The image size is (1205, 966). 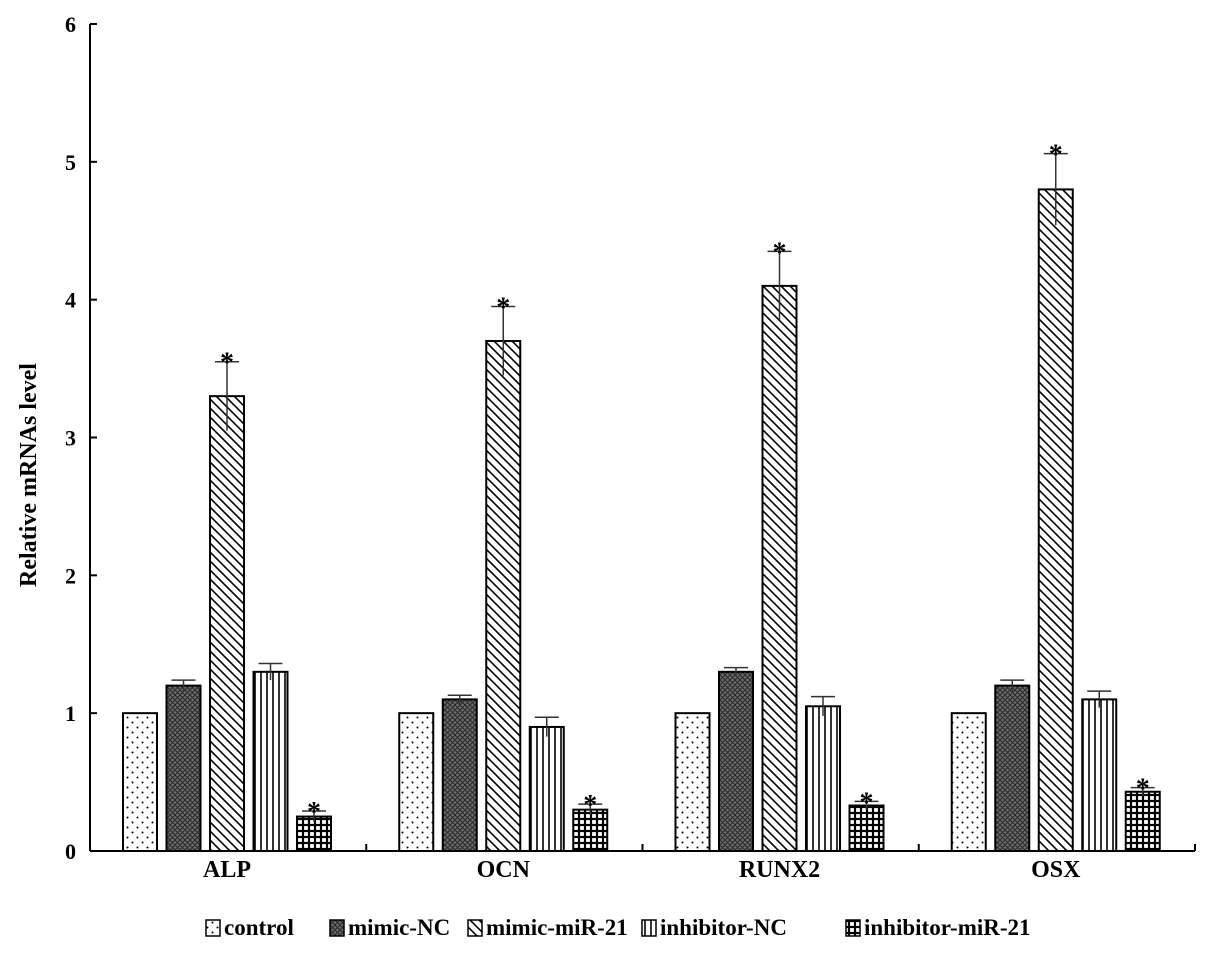 I want to click on legend-label: inhibitor-NC, so click(x=723, y=927).